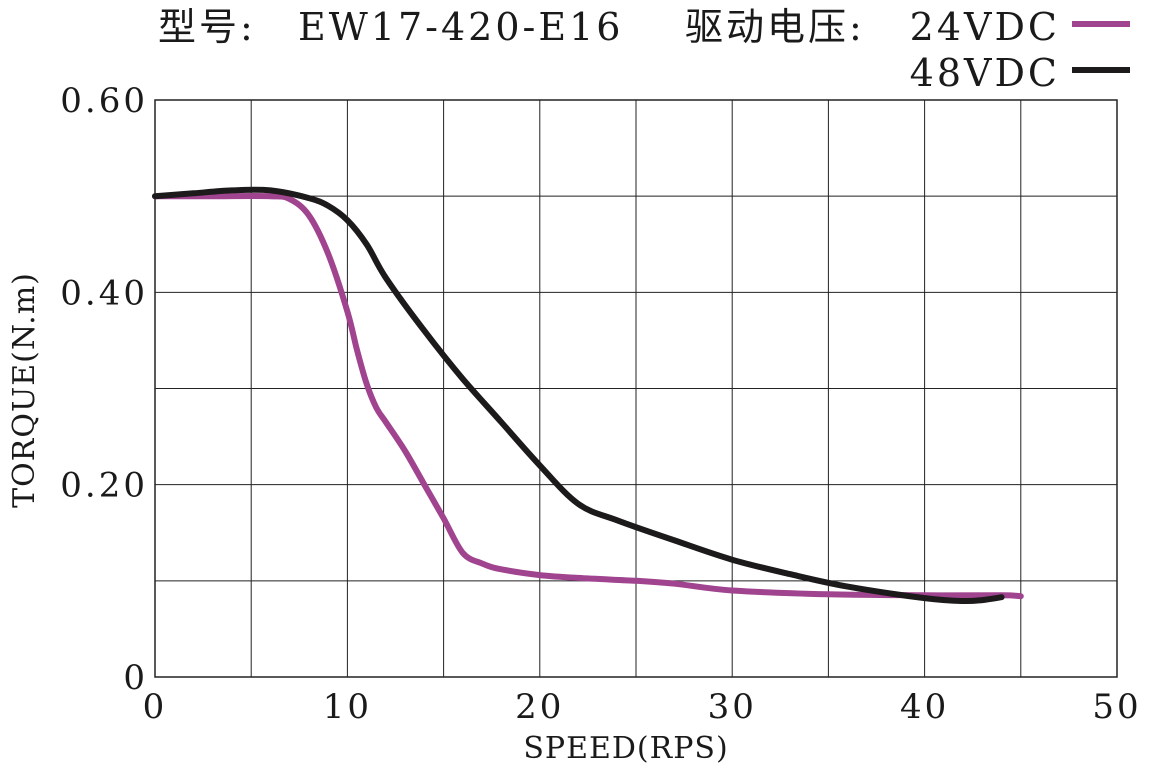 The width and height of the screenshot is (1151, 767). What do you see at coordinates (625, 748) in the screenshot?
I see `x-axis-label: SPEED(RPS)` at bounding box center [625, 748].